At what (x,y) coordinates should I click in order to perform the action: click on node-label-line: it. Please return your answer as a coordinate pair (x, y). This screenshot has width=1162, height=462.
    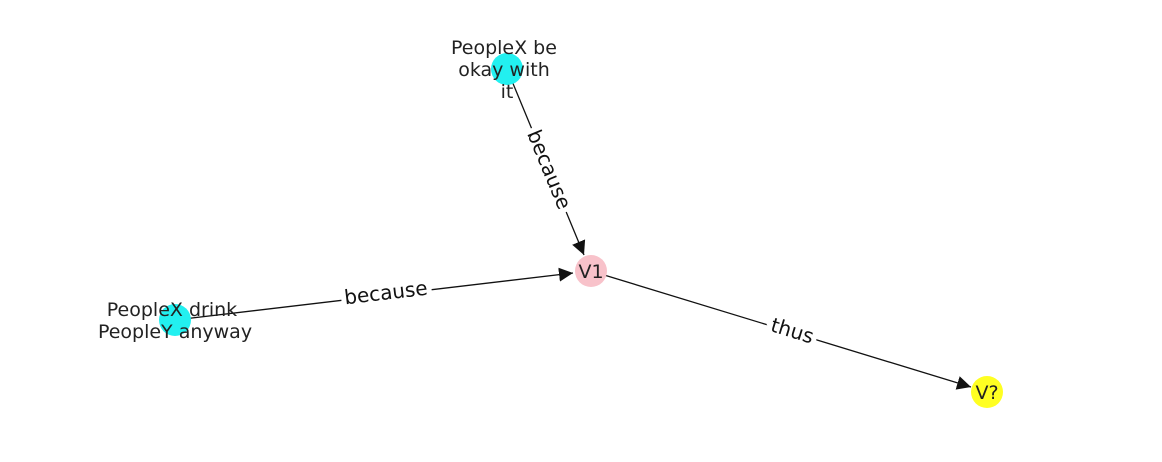
    Looking at the image, I should click on (507, 92).